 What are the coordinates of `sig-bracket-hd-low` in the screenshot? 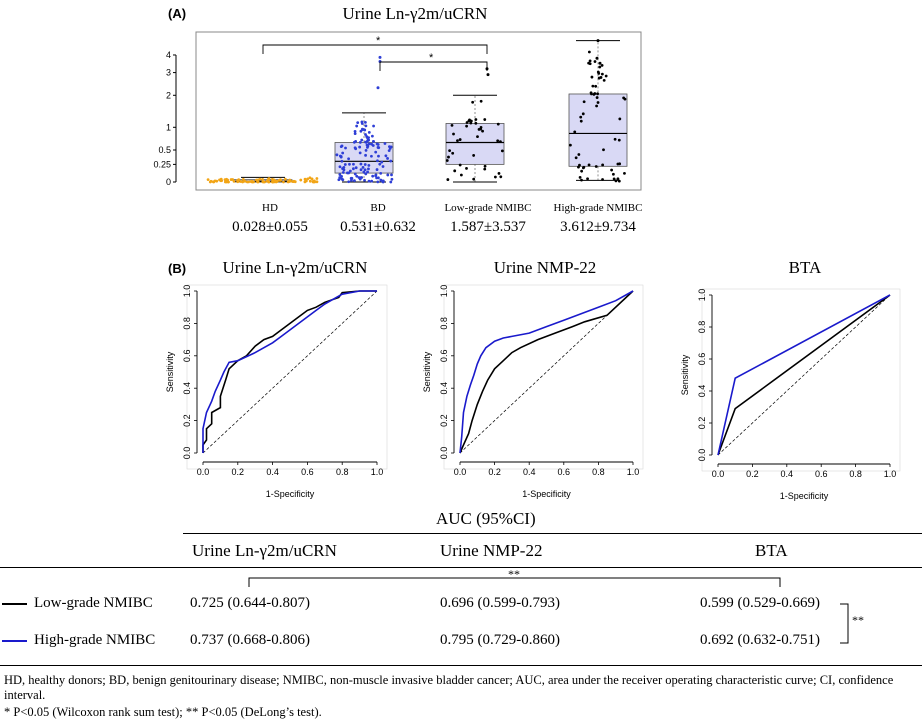 It's located at (375, 49).